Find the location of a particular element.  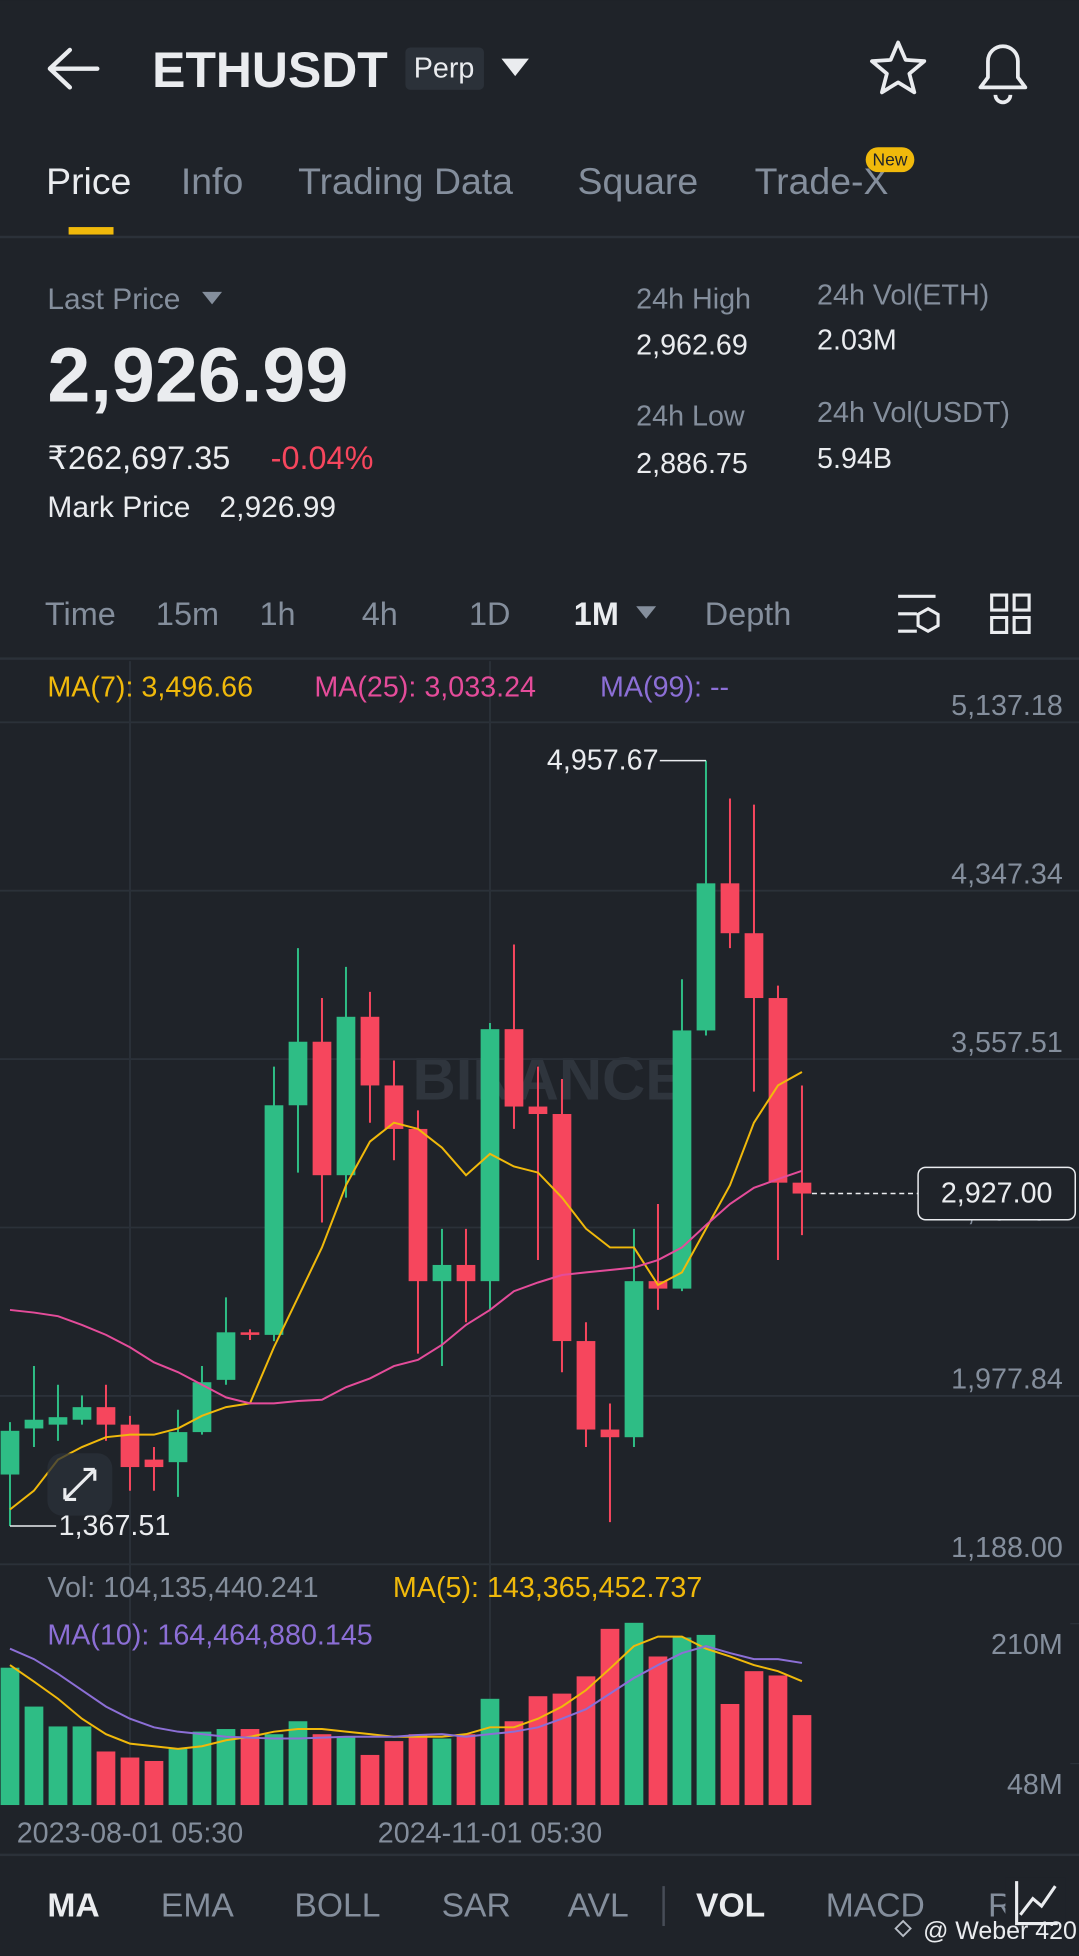

low-value: 2,886.75 is located at coordinates (692, 464).